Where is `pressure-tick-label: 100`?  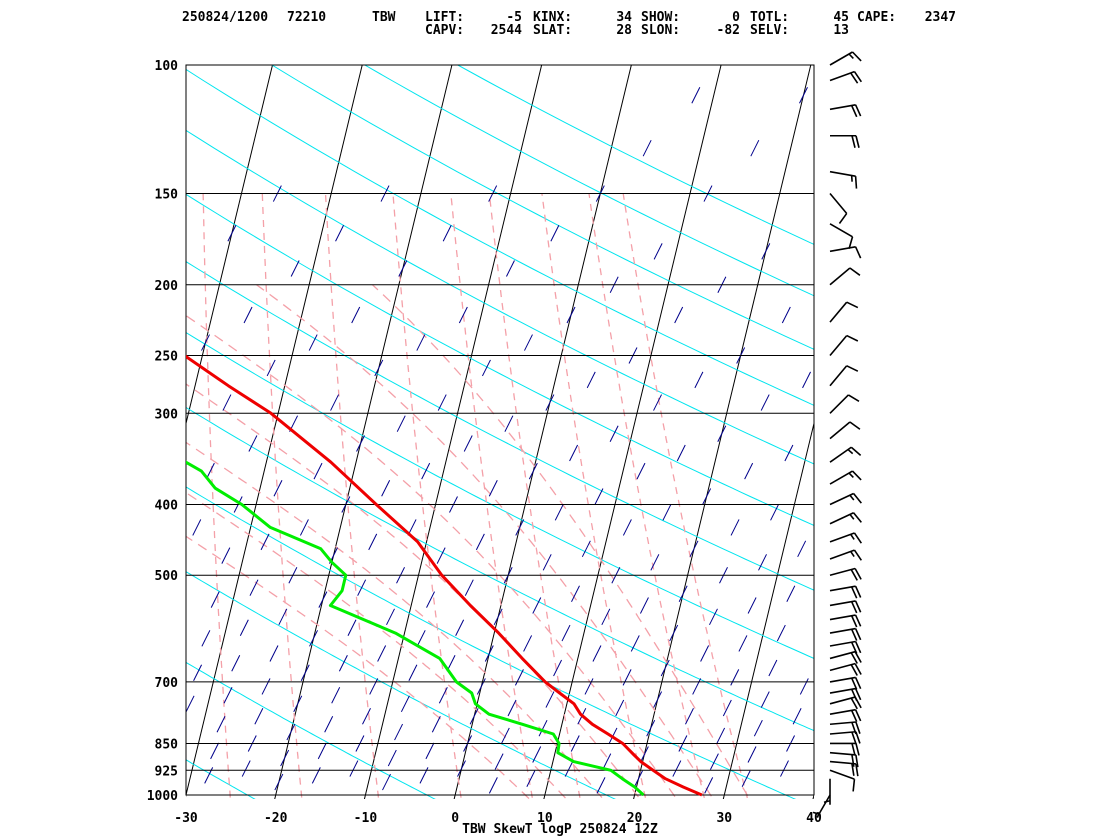 pressure-tick-label: 100 is located at coordinates (167, 66).